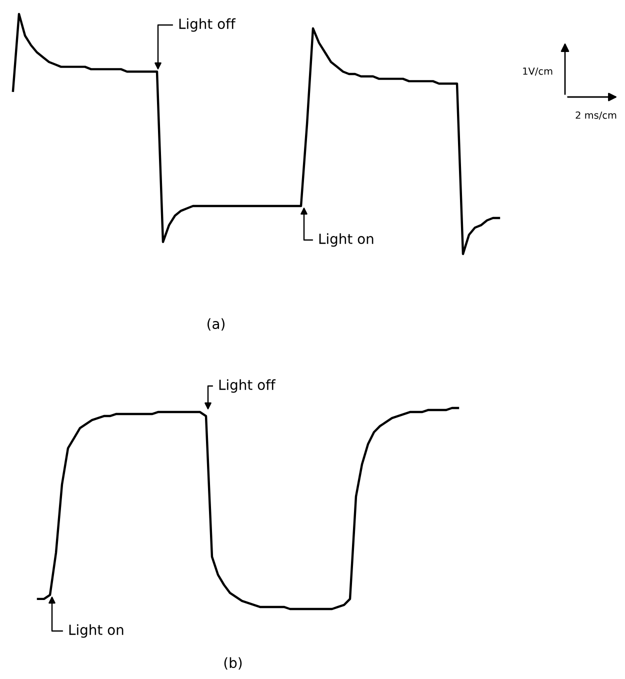 The height and width of the screenshot is (679, 625). I want to click on text: Light on, so click(96, 631).